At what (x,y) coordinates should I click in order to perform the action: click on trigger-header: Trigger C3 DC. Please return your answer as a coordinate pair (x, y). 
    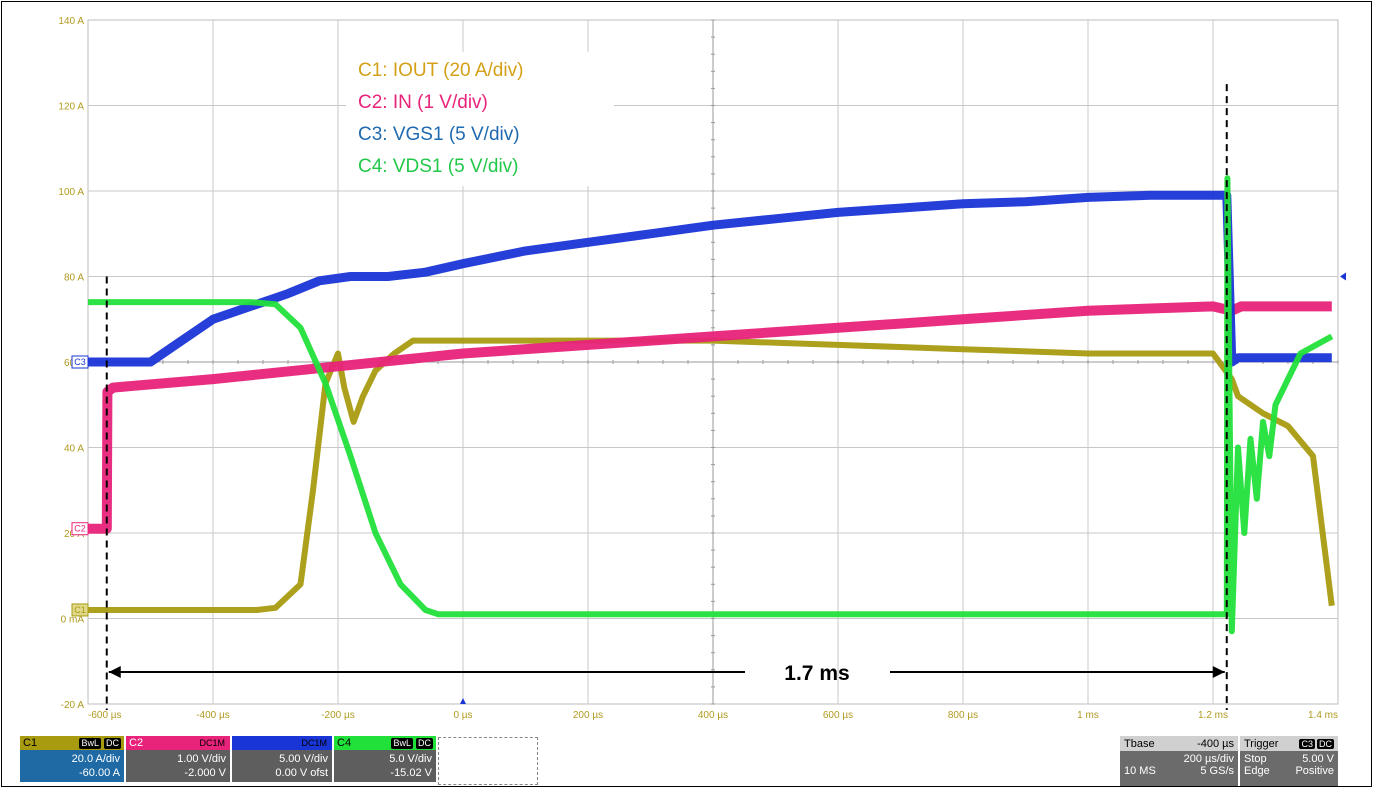
    Looking at the image, I should click on (1289, 743).